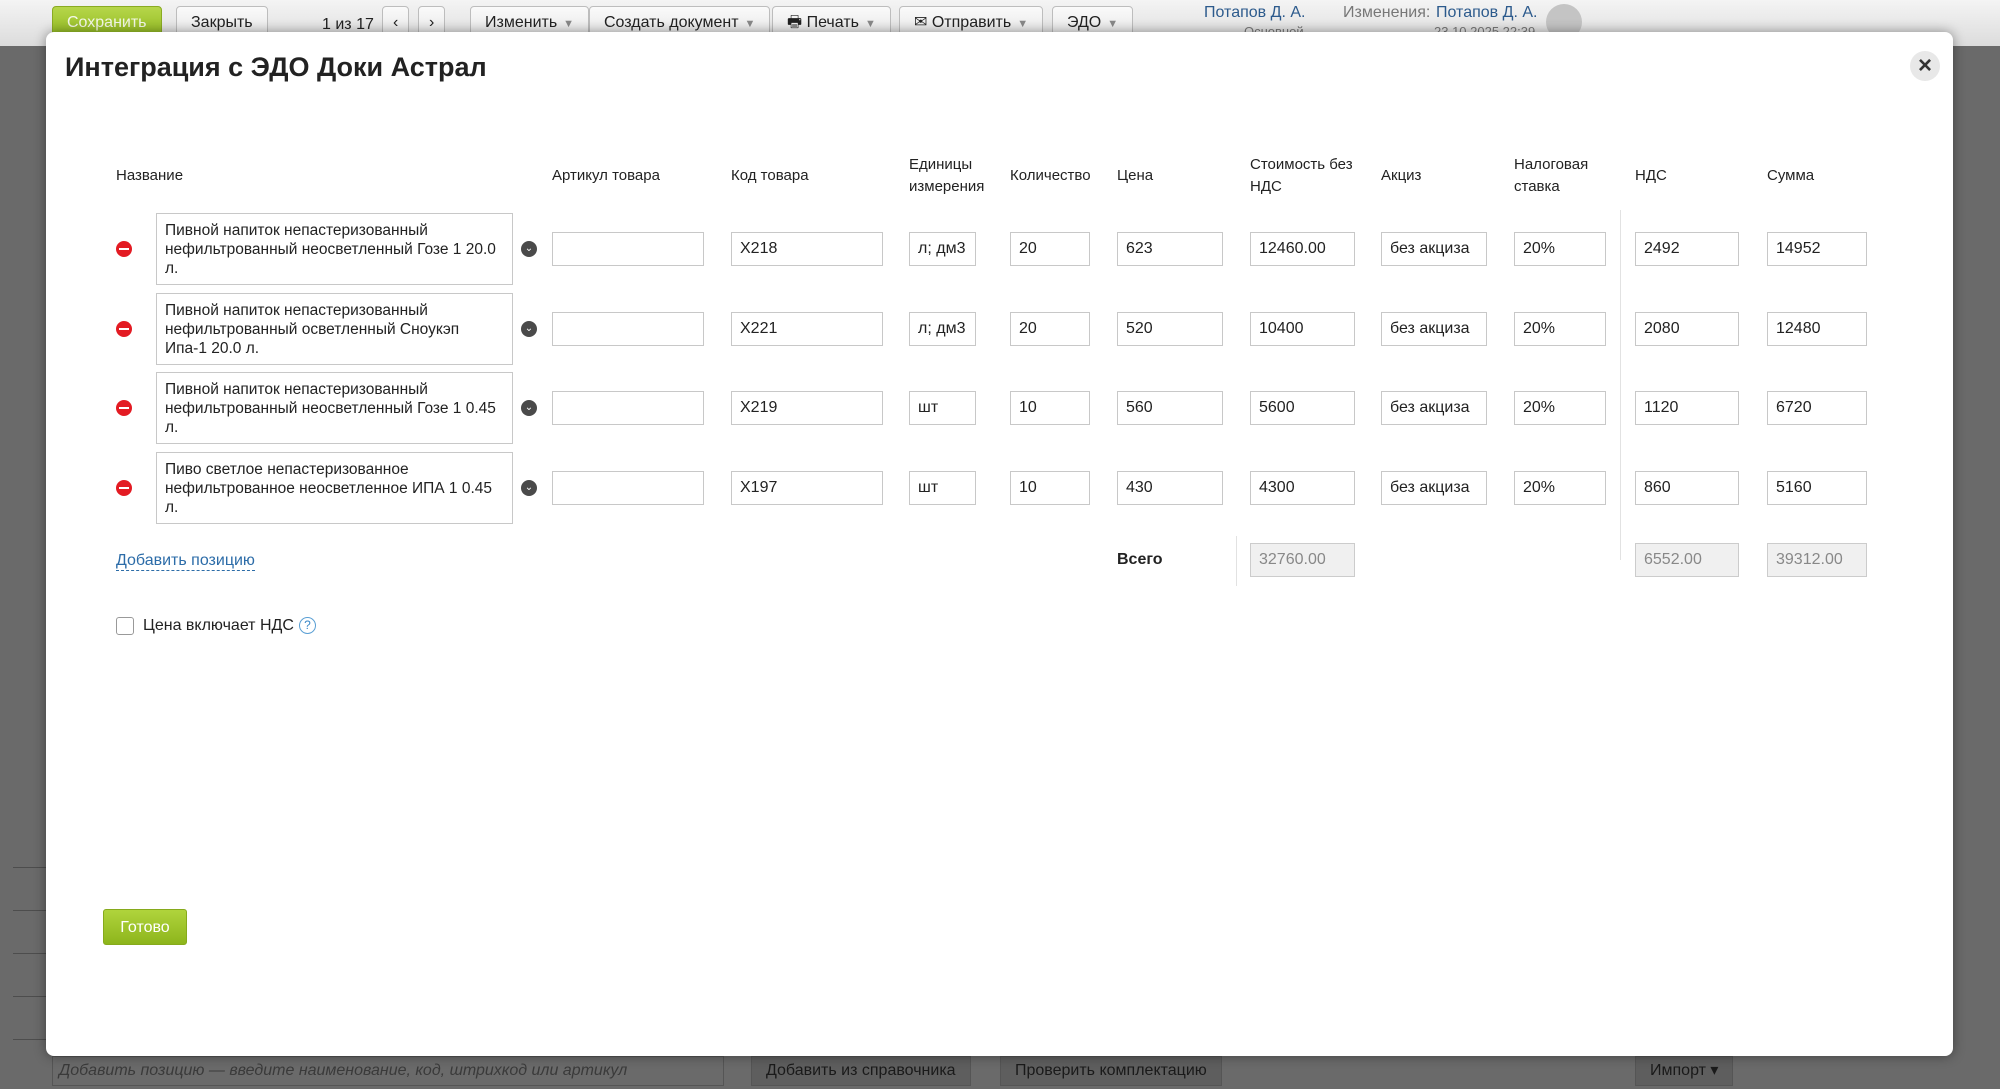 This screenshot has height=1089, width=2000. Describe the element at coordinates (947, 186) in the screenshot. I see `header-unit-line2: измерения` at that location.